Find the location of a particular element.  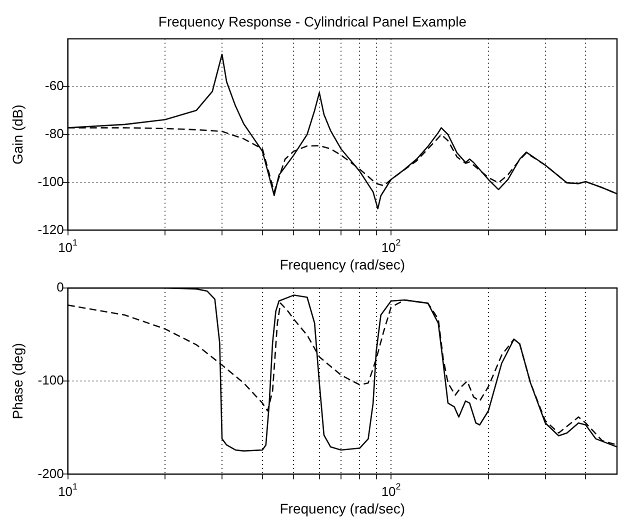

y-tick-label: -200 is located at coordinates (51, 473).